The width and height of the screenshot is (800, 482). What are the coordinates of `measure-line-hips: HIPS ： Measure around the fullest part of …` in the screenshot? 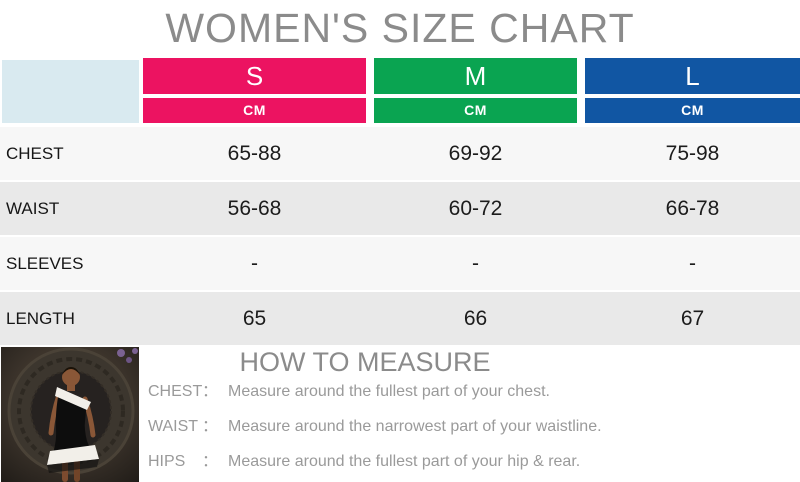 It's located at (428, 461).